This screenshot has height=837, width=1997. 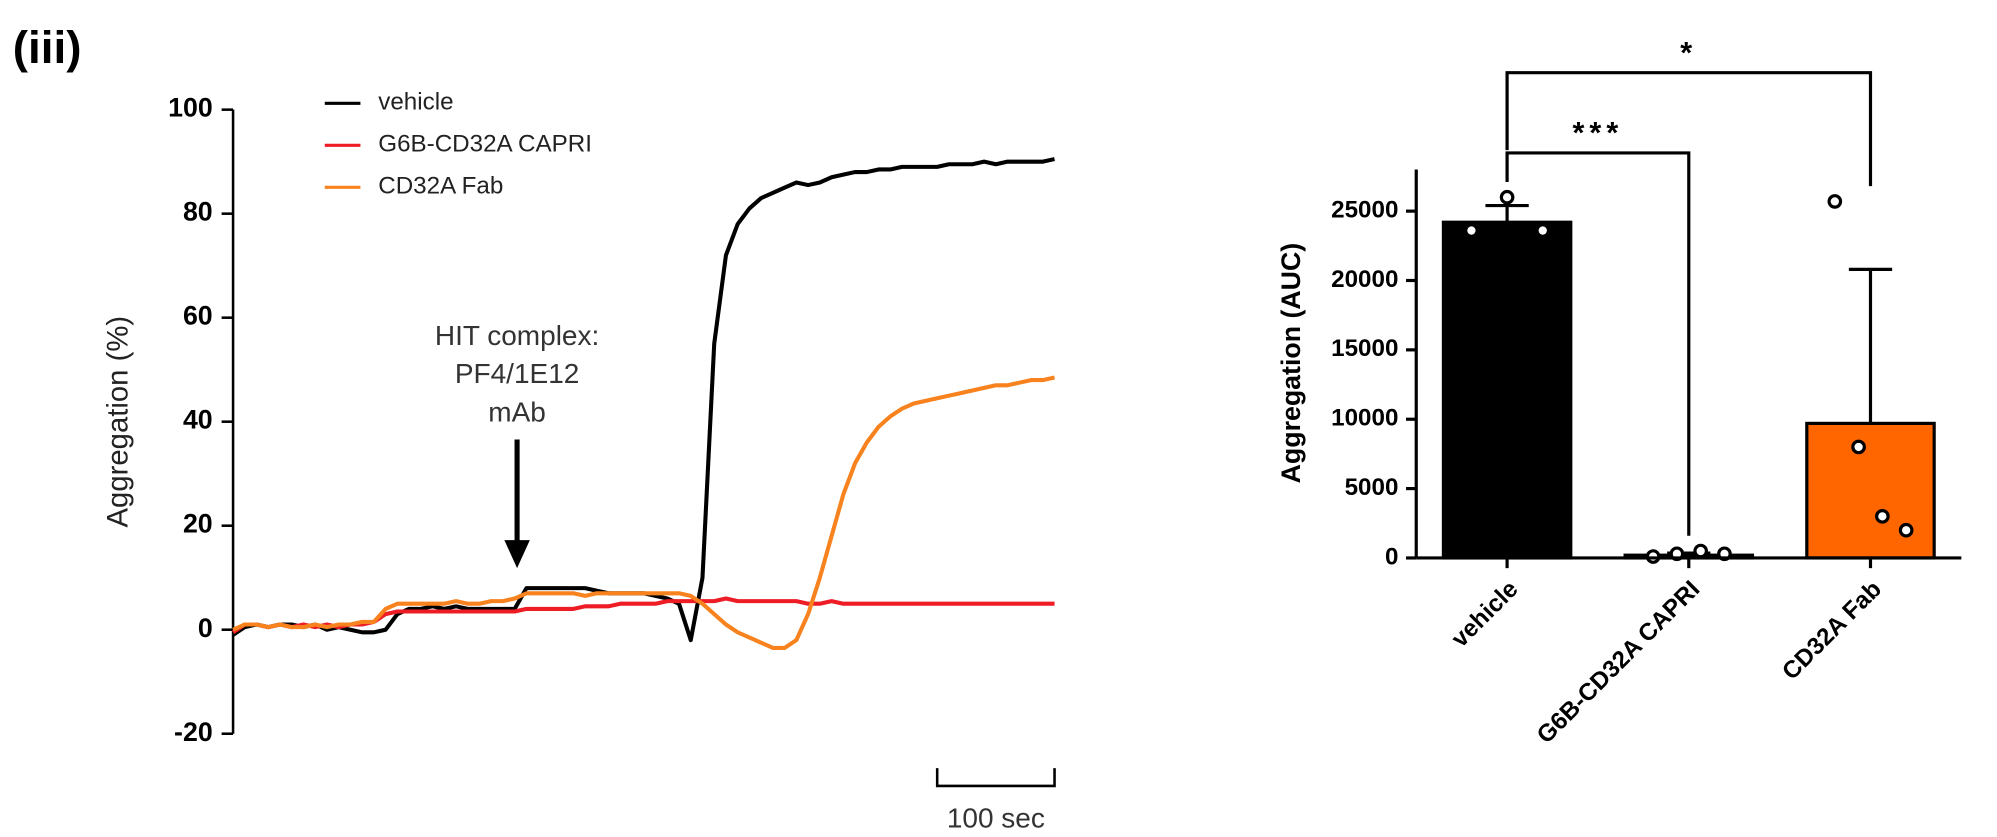 What do you see at coordinates (995, 778) in the screenshot?
I see `scale-bar` at bounding box center [995, 778].